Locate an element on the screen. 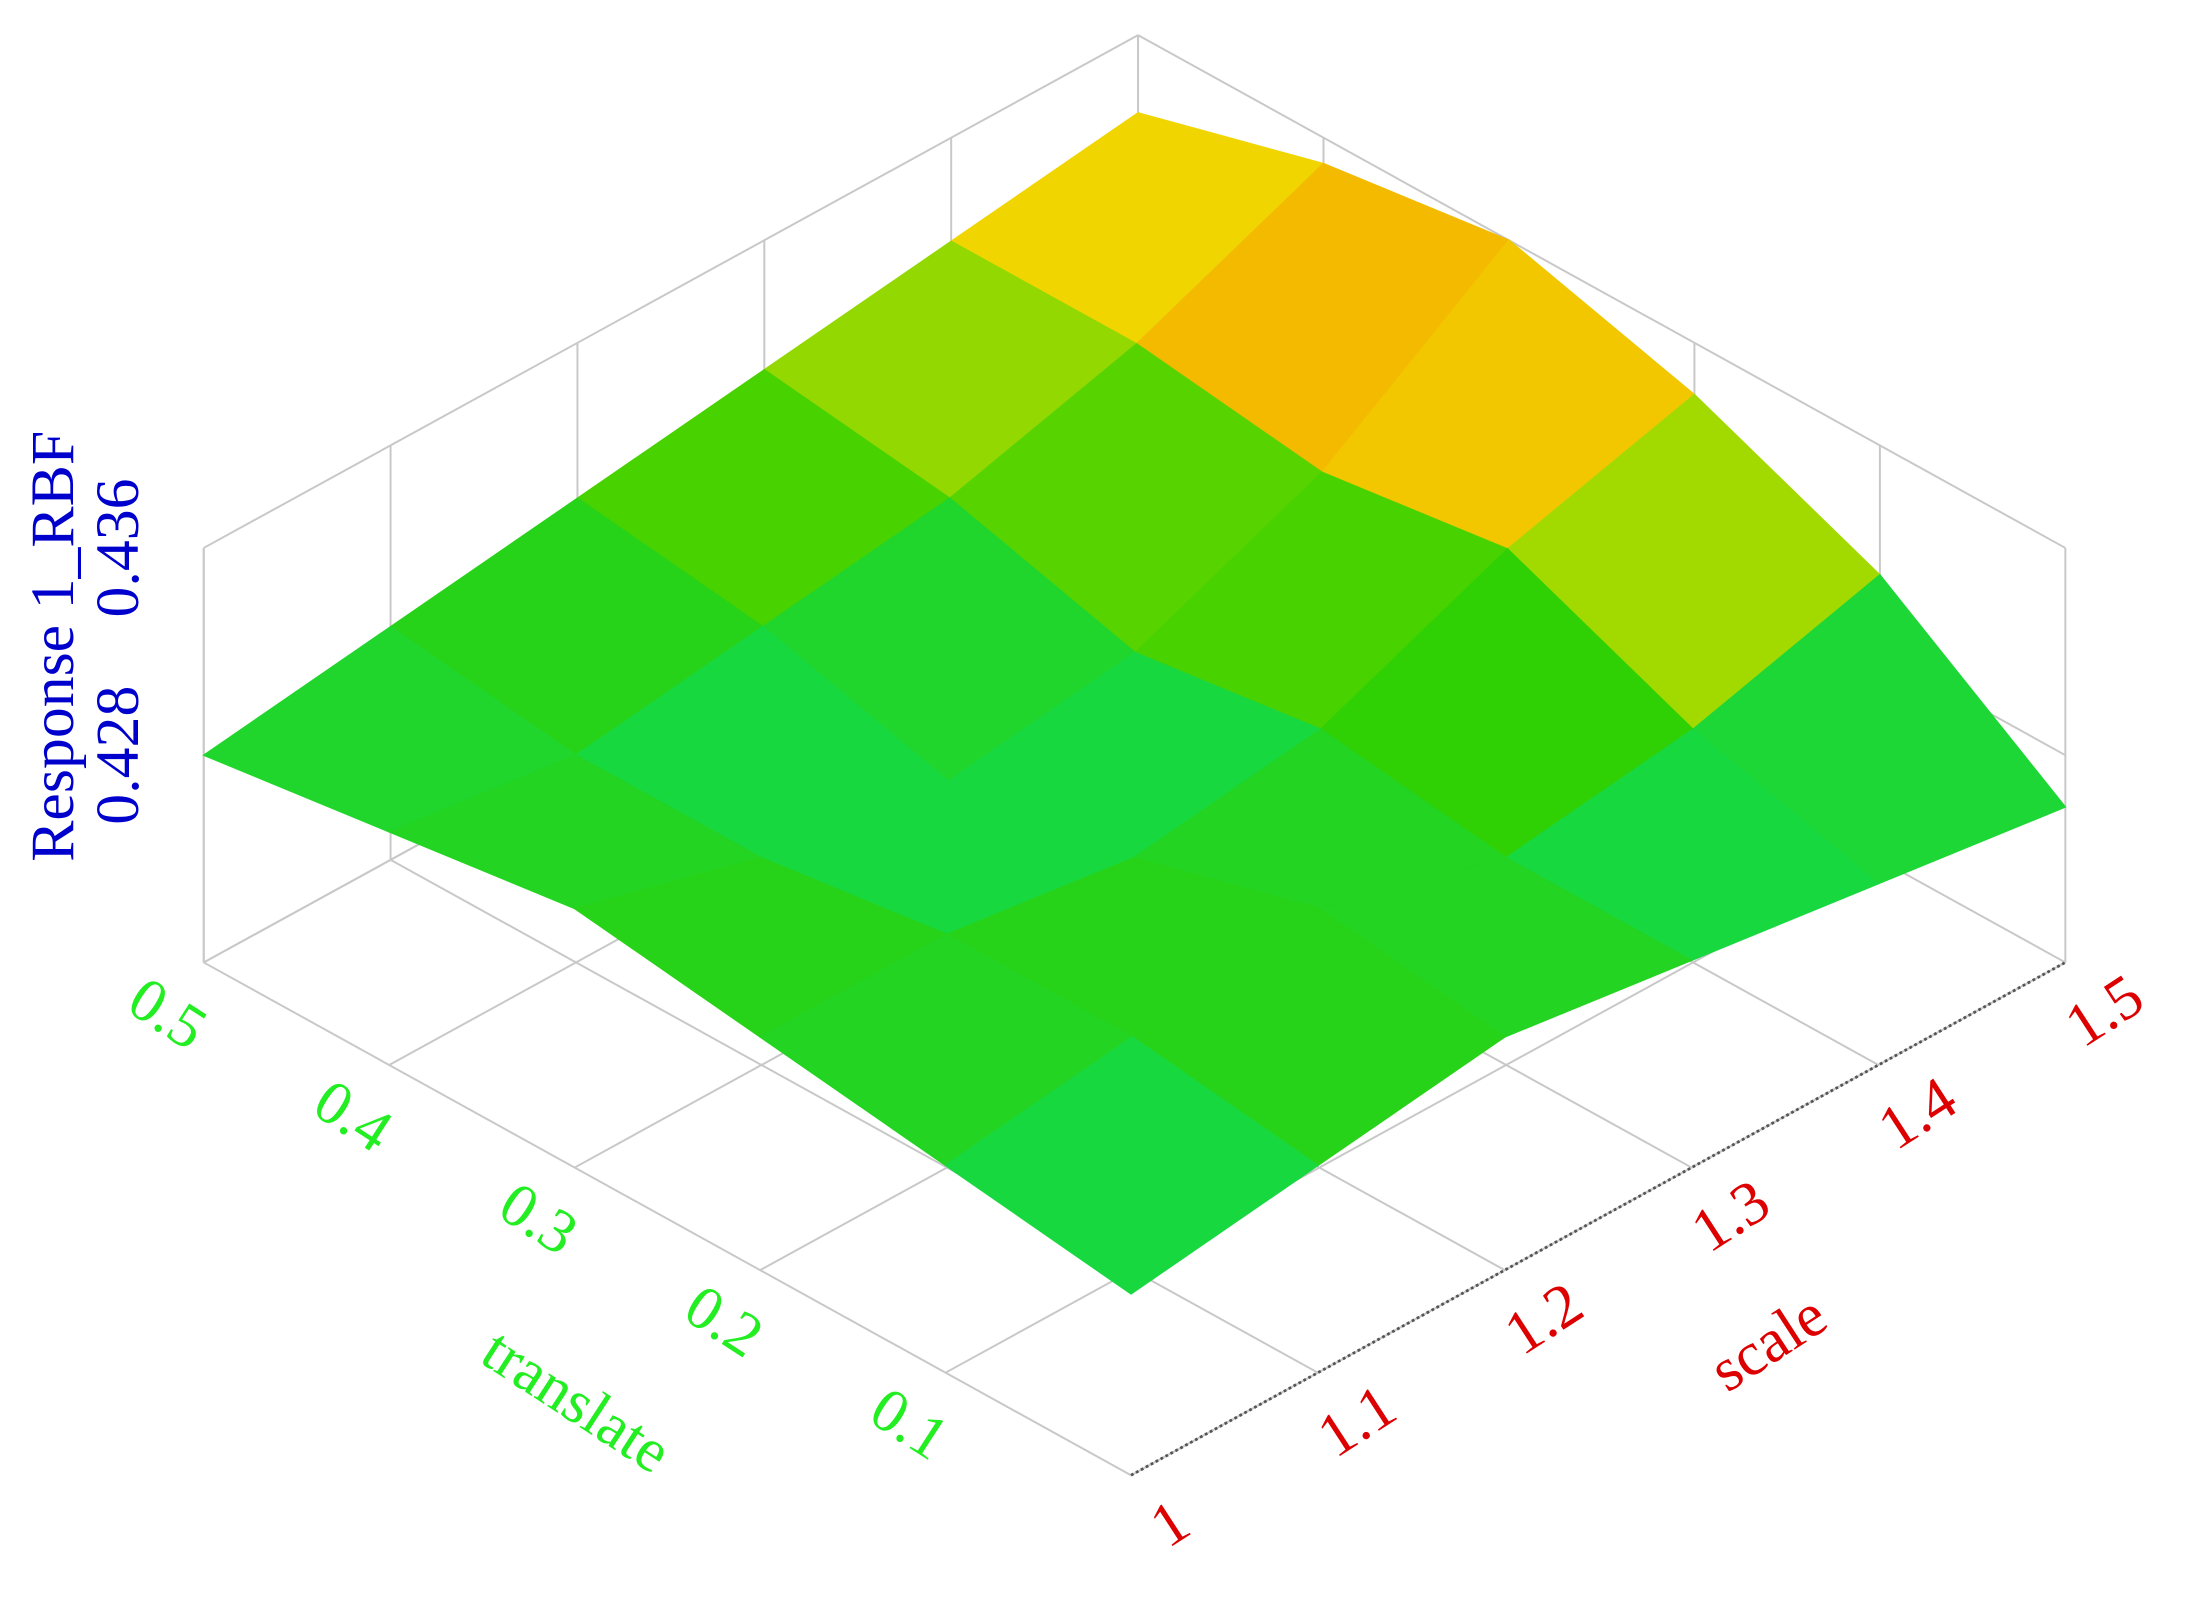 The height and width of the screenshot is (1608, 2203). x-axis-line is located at coordinates (1598, 1219).